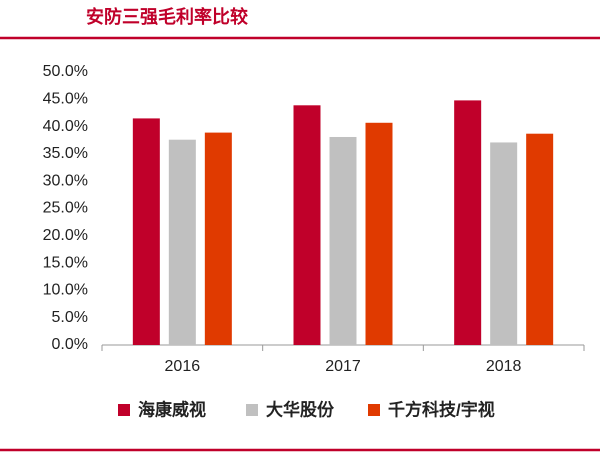 This screenshot has height=458, width=600. What do you see at coordinates (65, 208) in the screenshot?
I see `y-tick-label: 25.0%` at bounding box center [65, 208].